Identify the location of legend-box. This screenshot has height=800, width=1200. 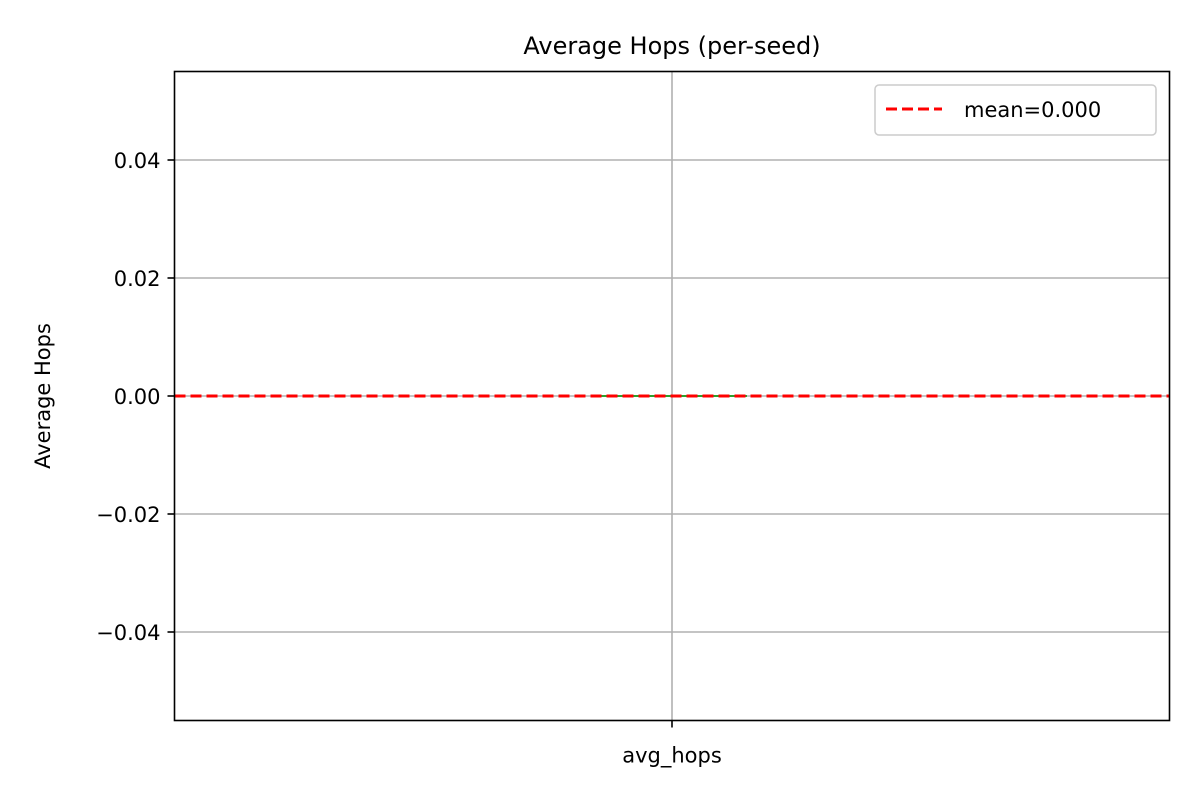
(1015, 110).